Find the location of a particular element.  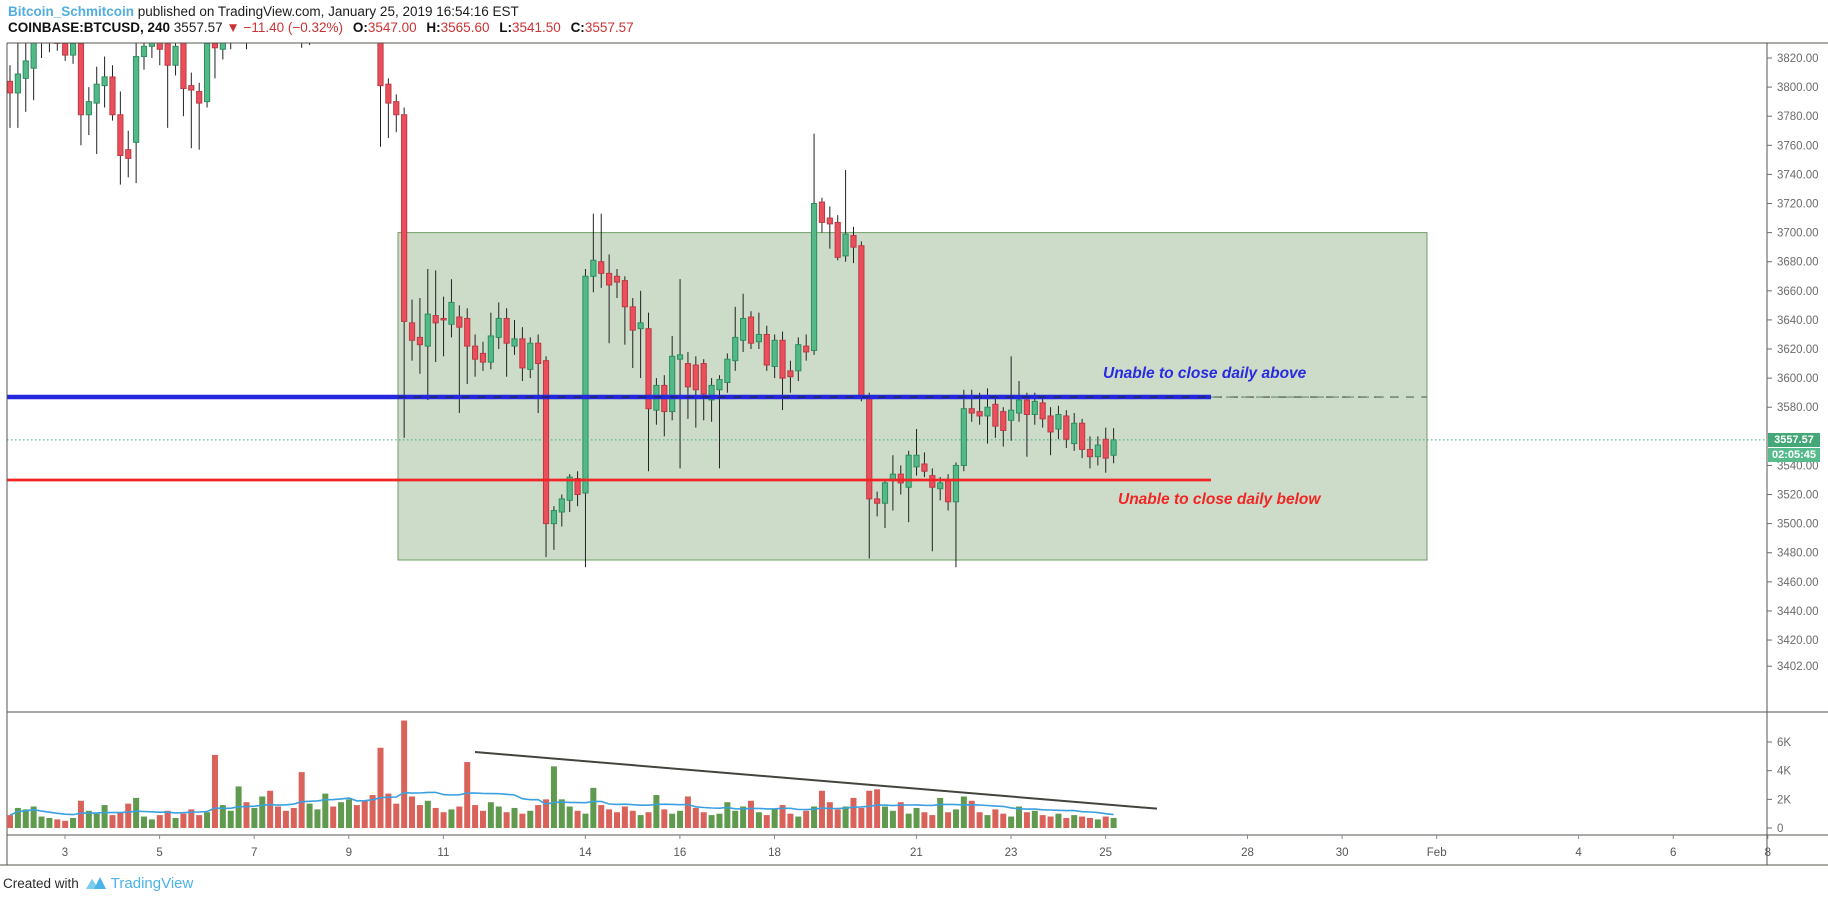

svg-text: 6K is located at coordinates (1784, 743).